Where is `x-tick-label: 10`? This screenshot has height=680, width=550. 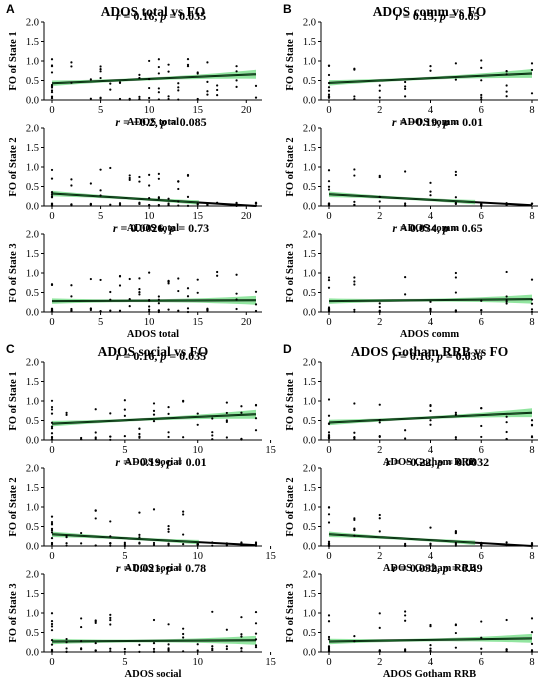
x-tick-label: 10 is located at coordinates (149, 216).